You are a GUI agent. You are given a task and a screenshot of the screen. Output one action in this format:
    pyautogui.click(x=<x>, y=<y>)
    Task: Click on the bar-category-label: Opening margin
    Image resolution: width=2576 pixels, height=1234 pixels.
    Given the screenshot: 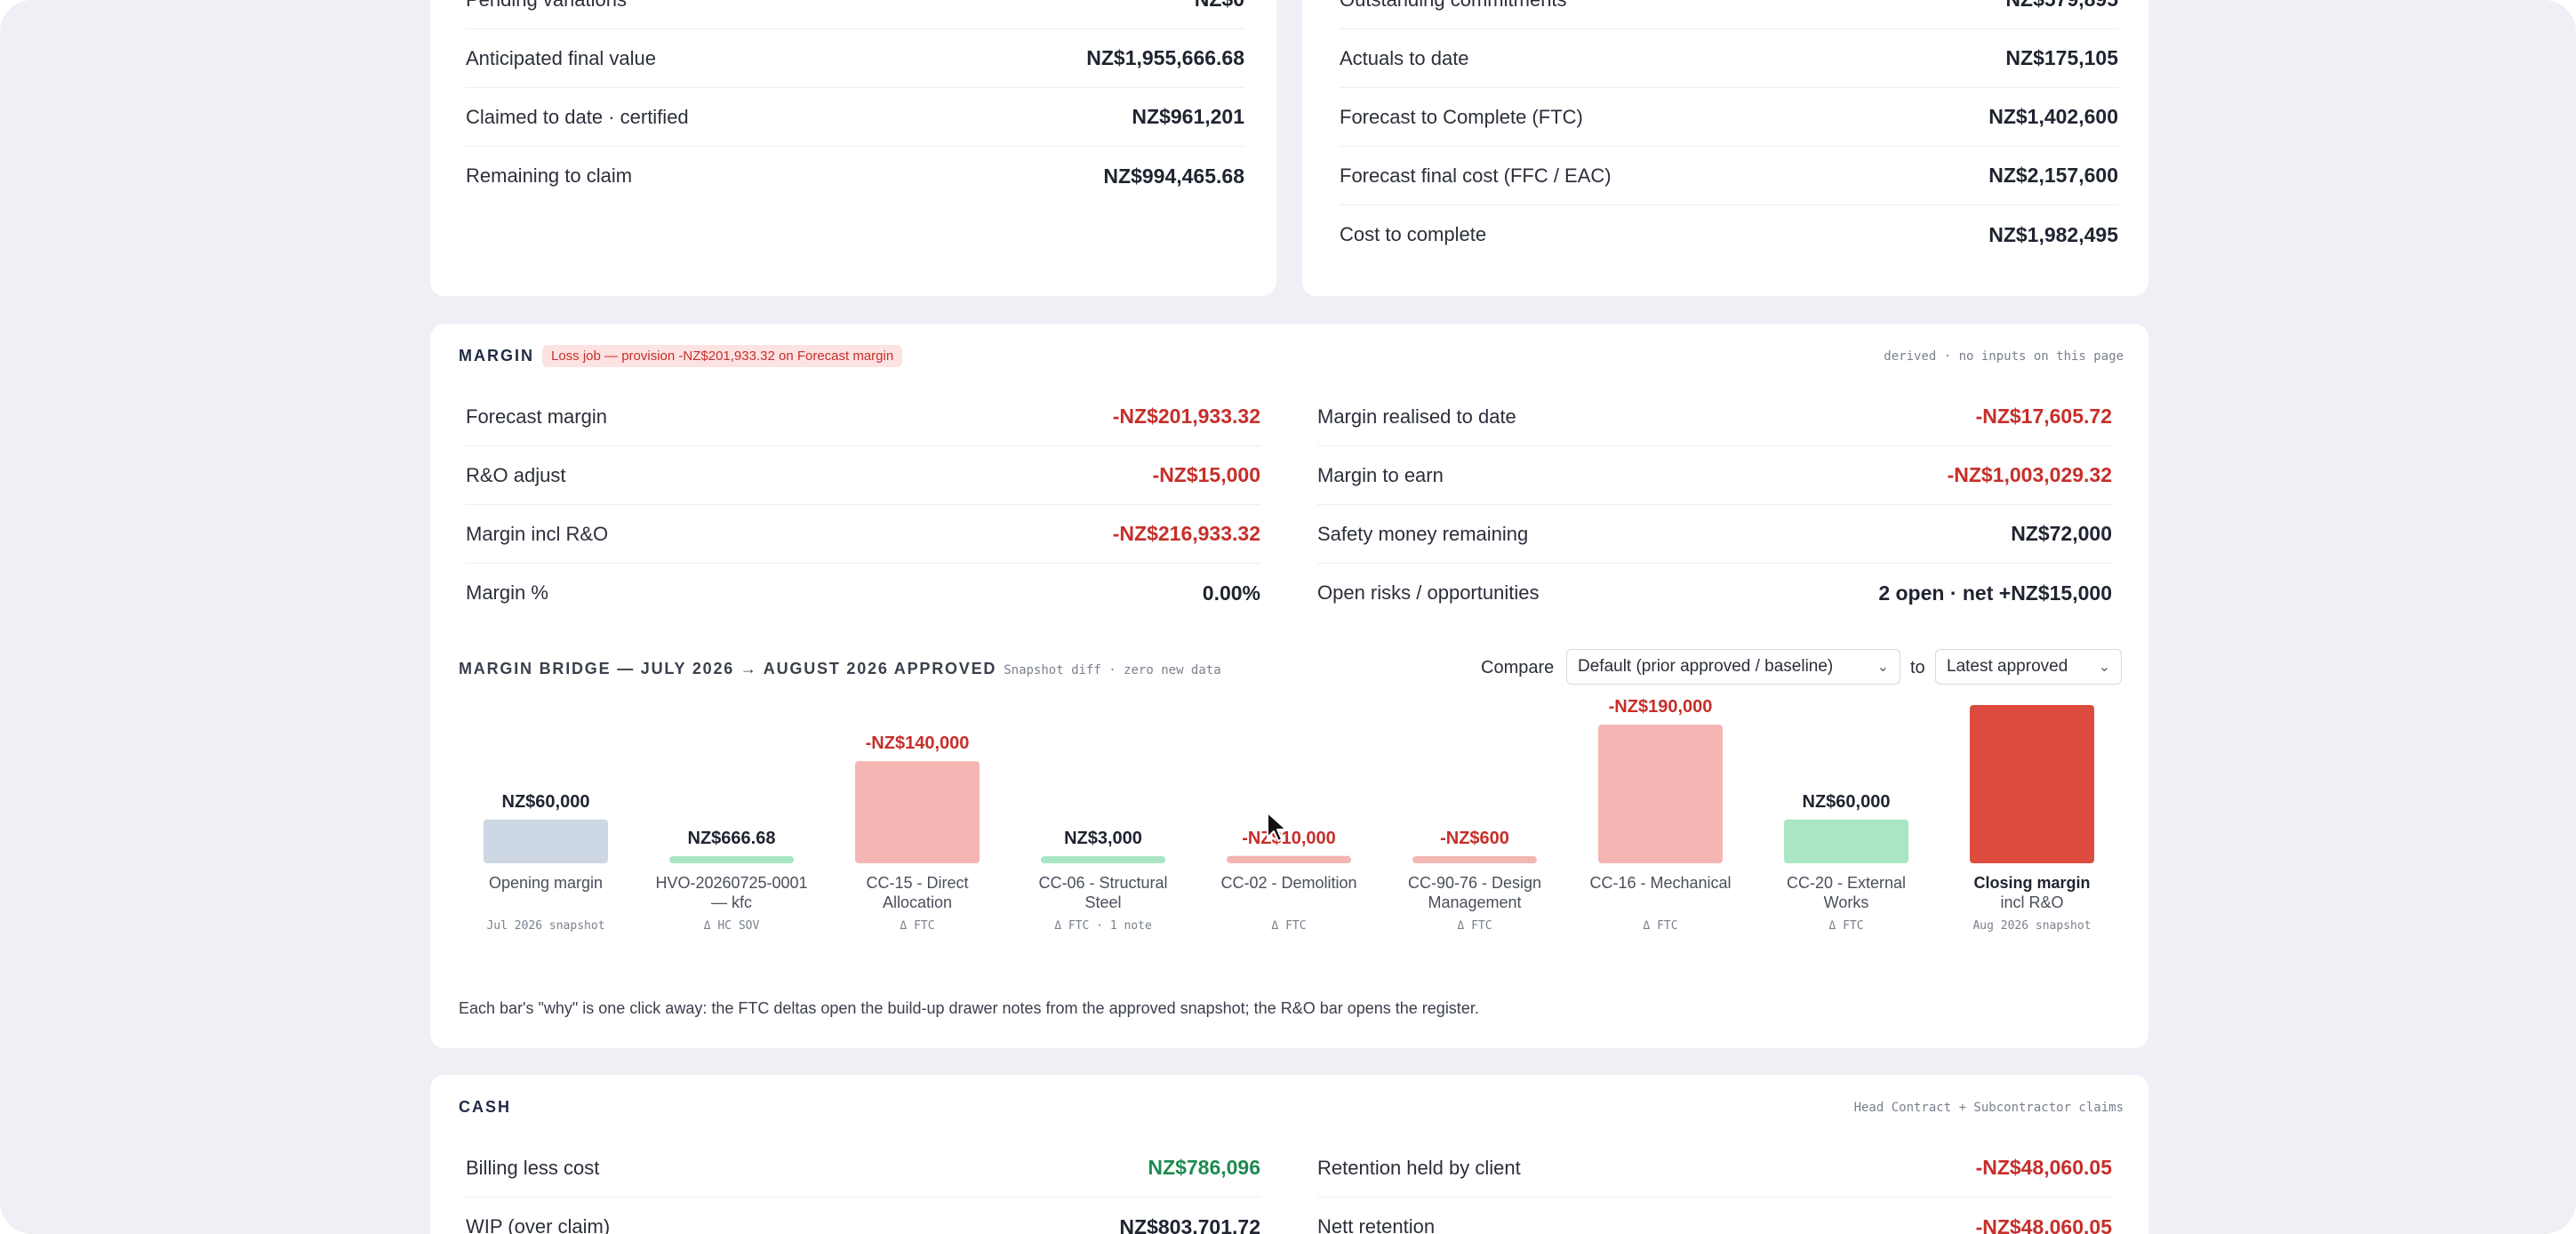 What is the action you would take?
    pyautogui.click(x=546, y=883)
    